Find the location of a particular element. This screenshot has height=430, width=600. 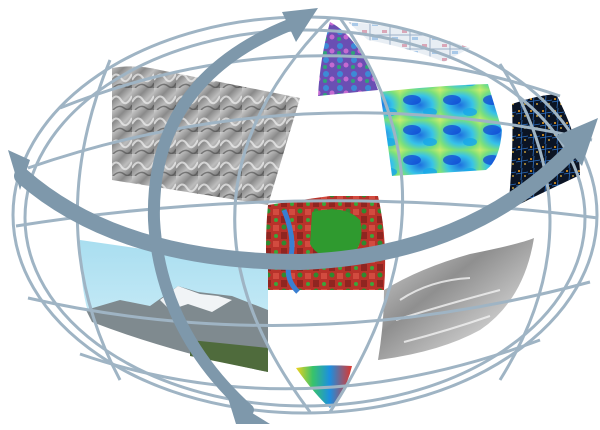

arrow-tail-left is located at coordinates (19, 170).